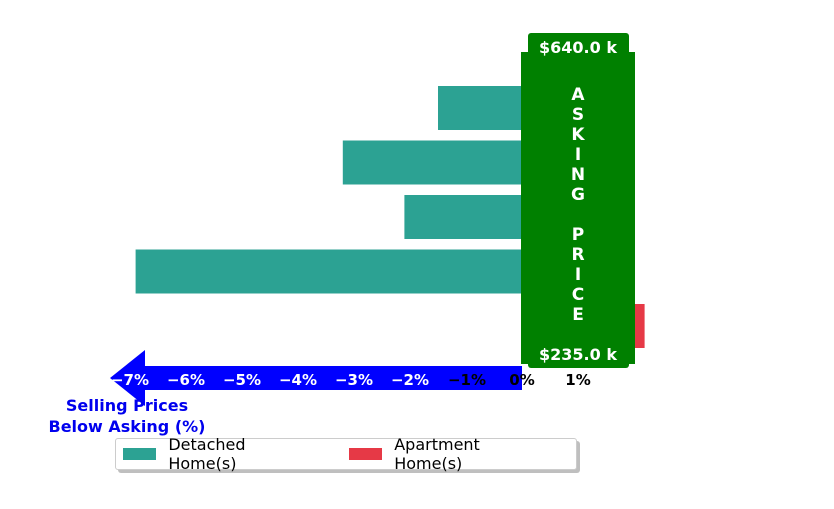 This screenshot has height=509, width=834. I want to click on band-body, so click(578, 208).